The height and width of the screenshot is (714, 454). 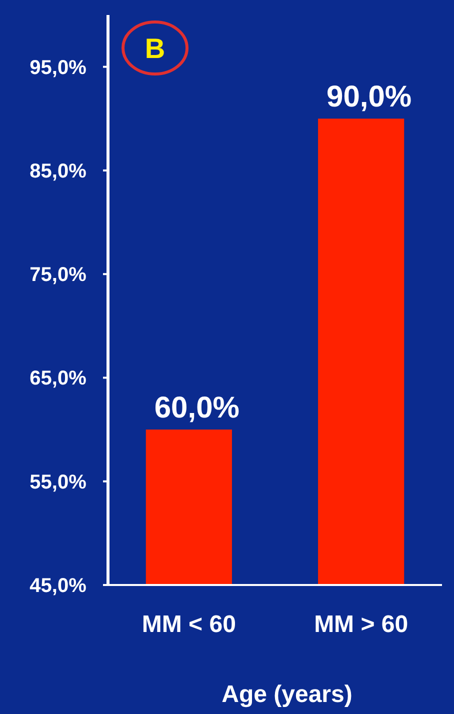 What do you see at coordinates (155, 48) in the screenshot?
I see `annotation: B` at bounding box center [155, 48].